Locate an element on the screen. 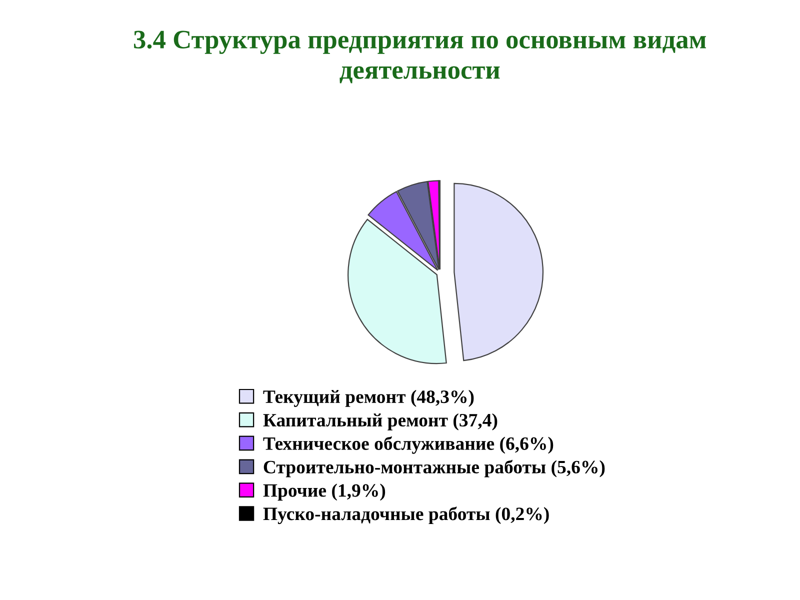 The width and height of the screenshot is (800, 600). legend-label: Строительно-монтажные работы (5,6%) is located at coordinates (434, 469).